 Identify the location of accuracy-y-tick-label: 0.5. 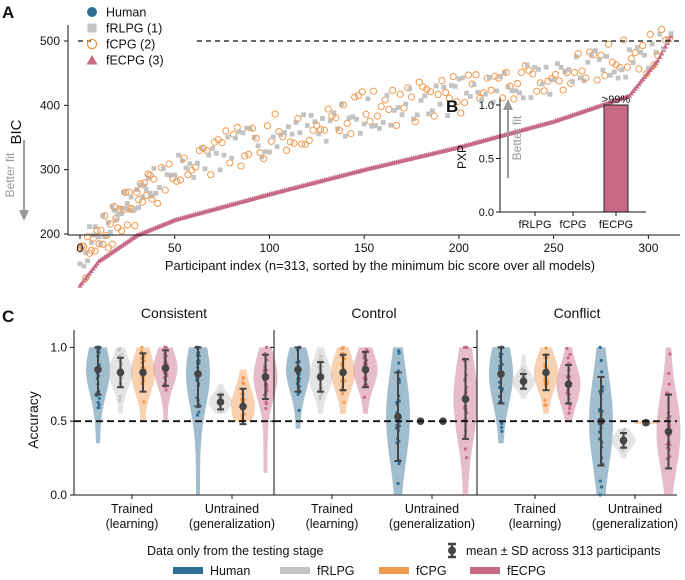
(58, 421).